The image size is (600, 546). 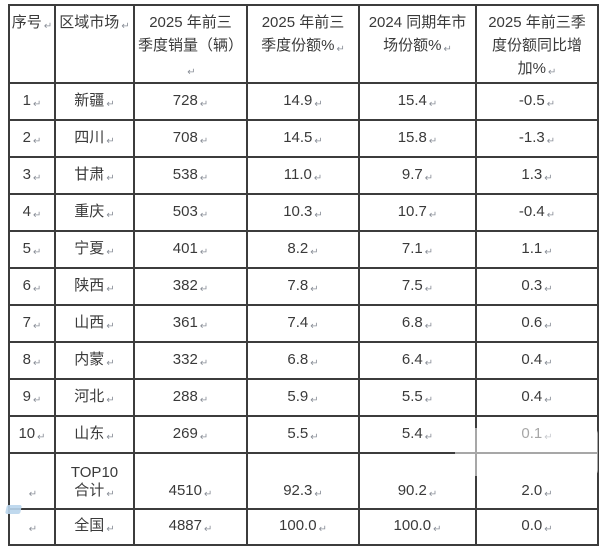 What do you see at coordinates (94, 101) in the screenshot?
I see `cell-region: 新疆 ↵` at bounding box center [94, 101].